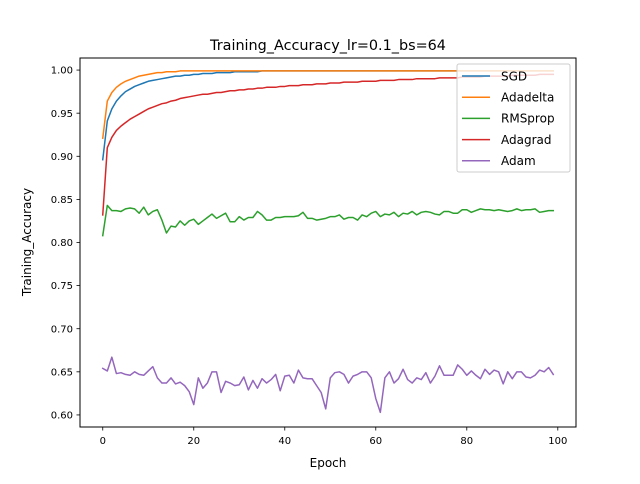  Describe the element at coordinates (103, 441) in the screenshot. I see `x-tick-label: 0` at that location.